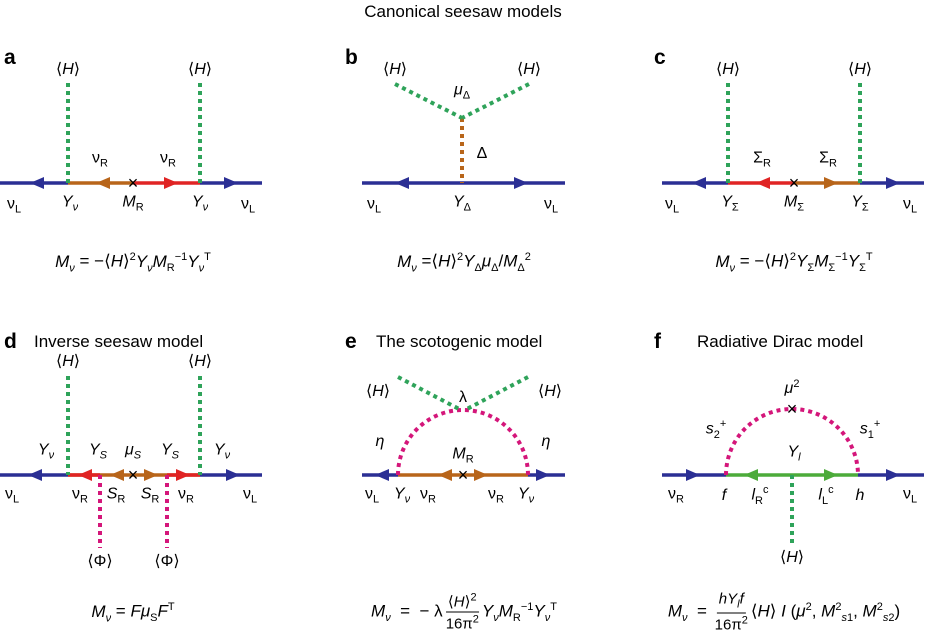  I want to click on scalar-loop, so click(792, 441).